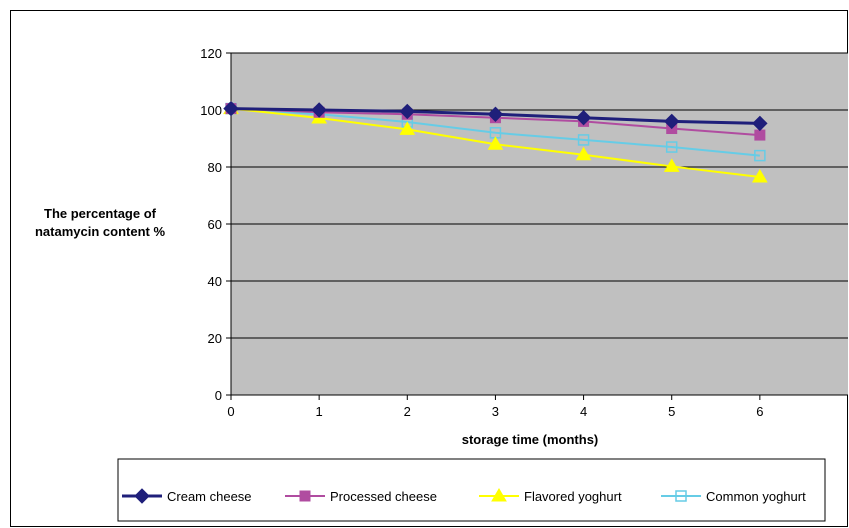 The height and width of the screenshot is (528, 849). What do you see at coordinates (671, 411) in the screenshot?
I see `x-tick-label: 5` at bounding box center [671, 411].